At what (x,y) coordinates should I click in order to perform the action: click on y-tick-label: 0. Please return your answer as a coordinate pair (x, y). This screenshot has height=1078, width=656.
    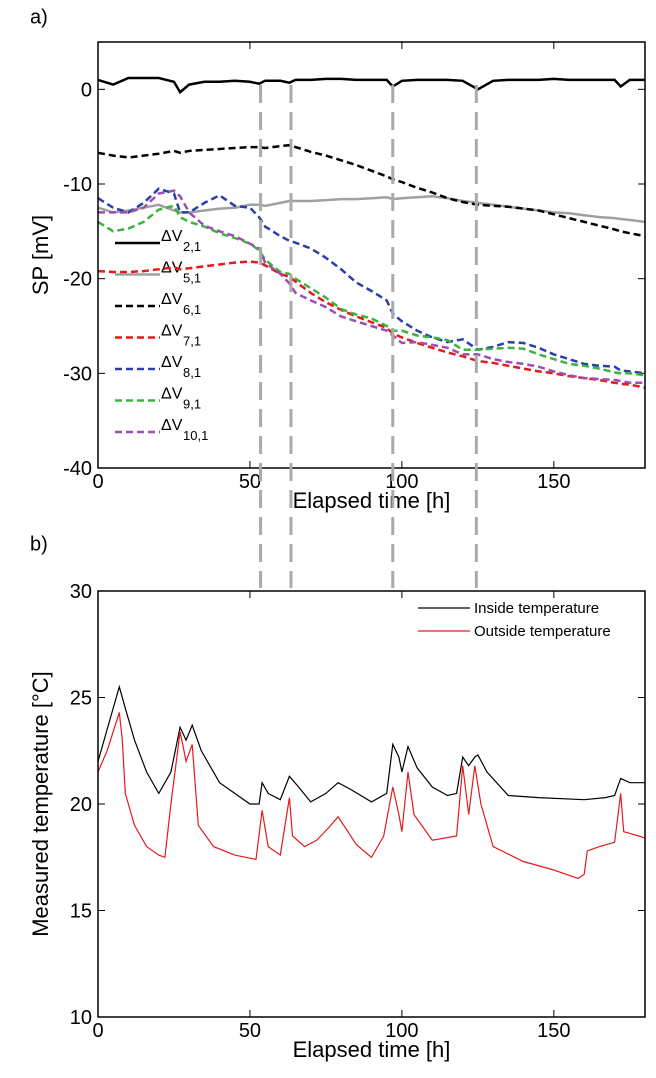
    Looking at the image, I should click on (86, 90).